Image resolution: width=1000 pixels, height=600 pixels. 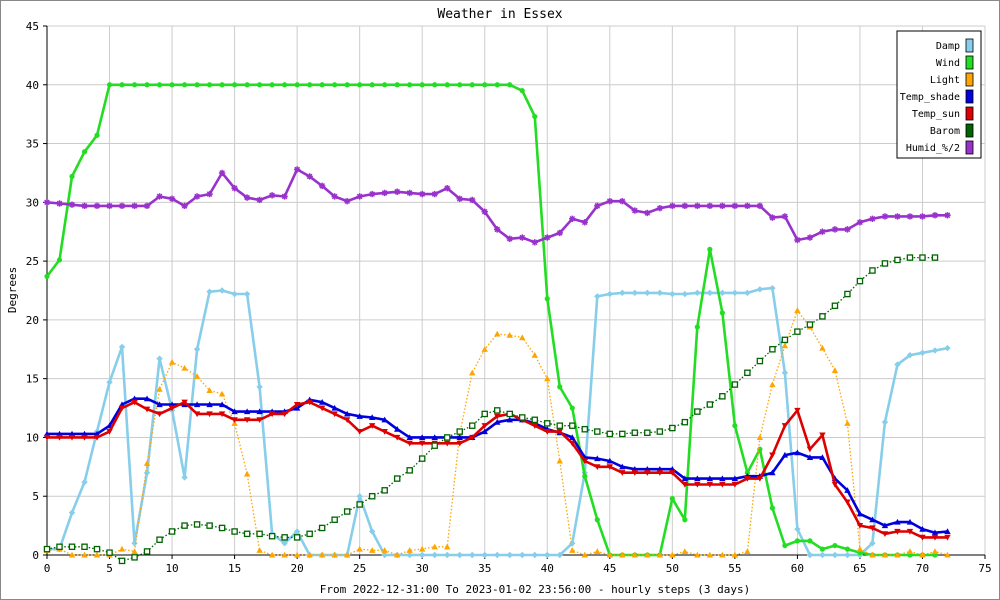 I want to click on legend-label: Wind, so click(x=948, y=63).